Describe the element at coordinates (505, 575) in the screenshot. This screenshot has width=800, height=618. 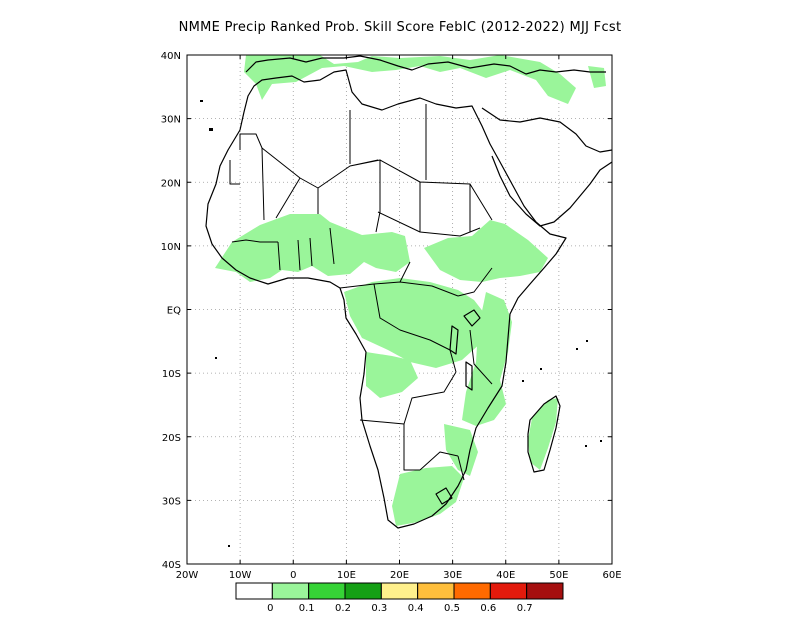
I see `lon-tick-label: 40E` at that location.